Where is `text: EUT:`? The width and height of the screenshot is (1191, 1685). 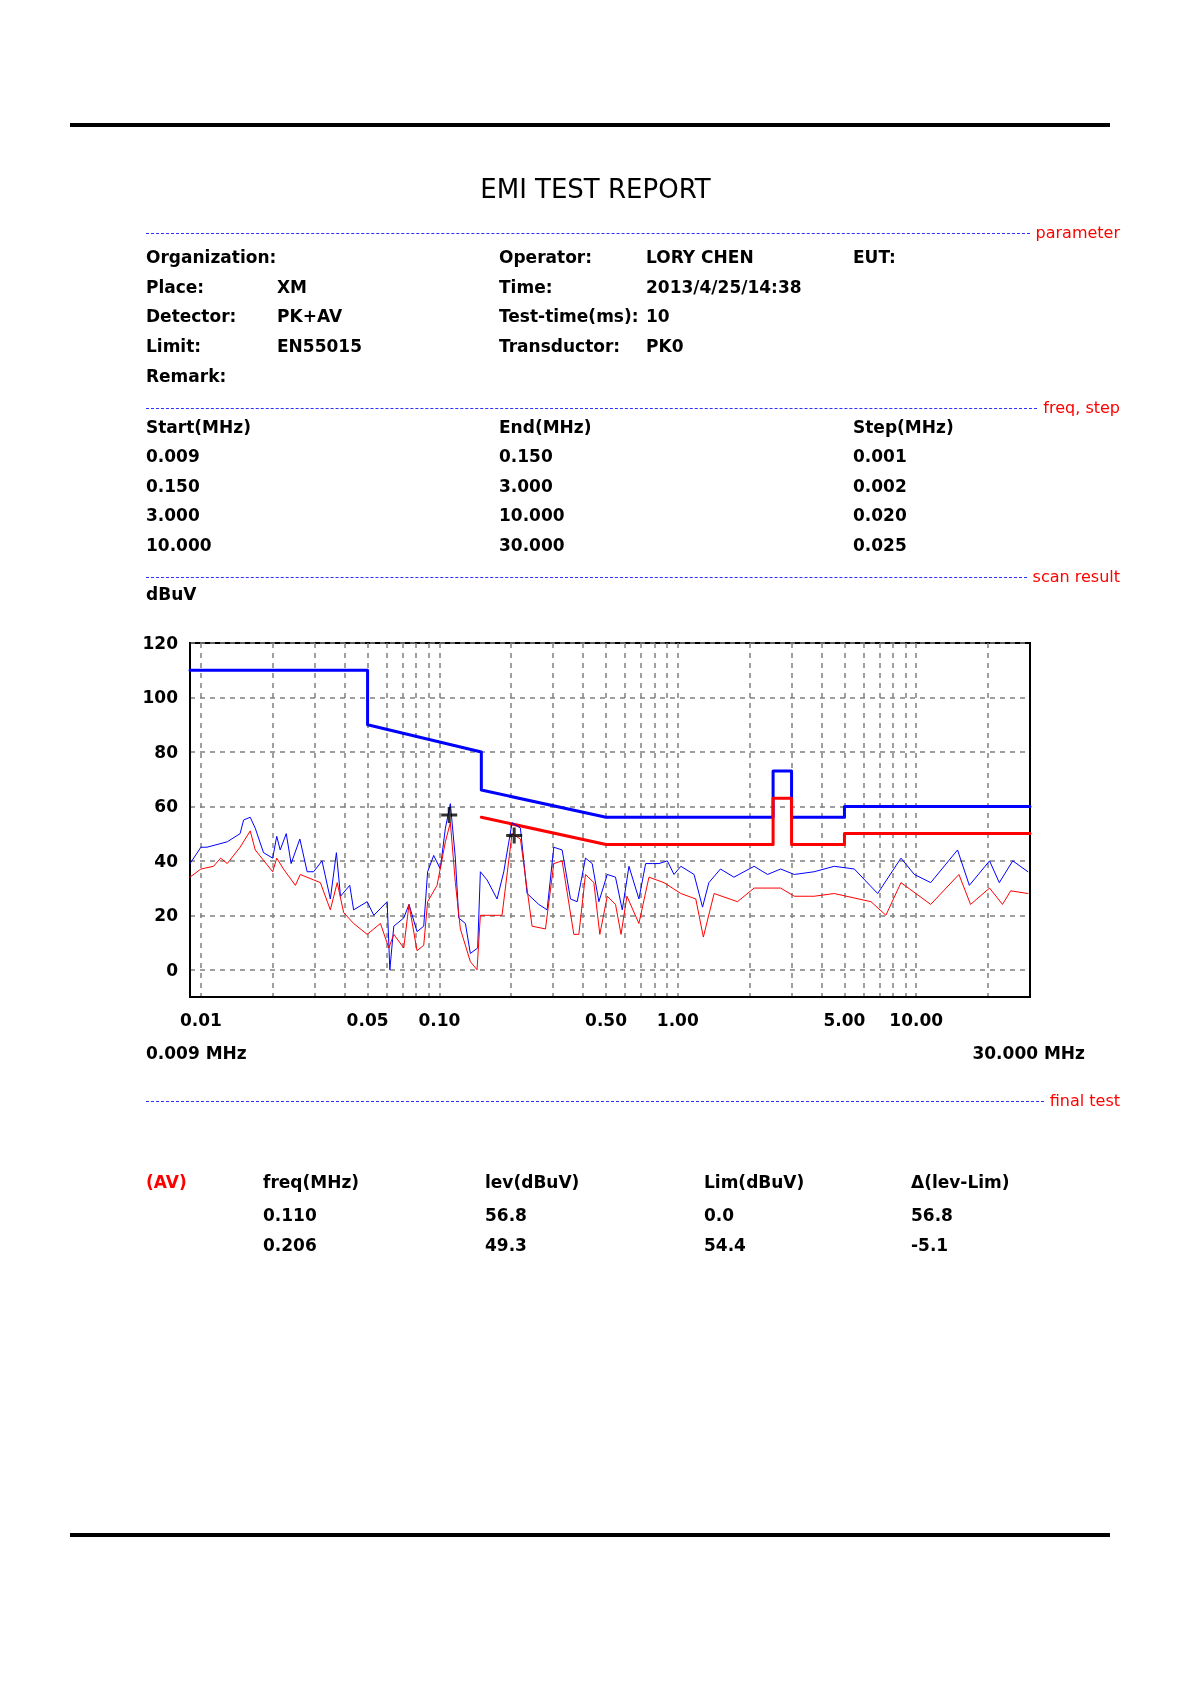 text: EUT: is located at coordinates (874, 257).